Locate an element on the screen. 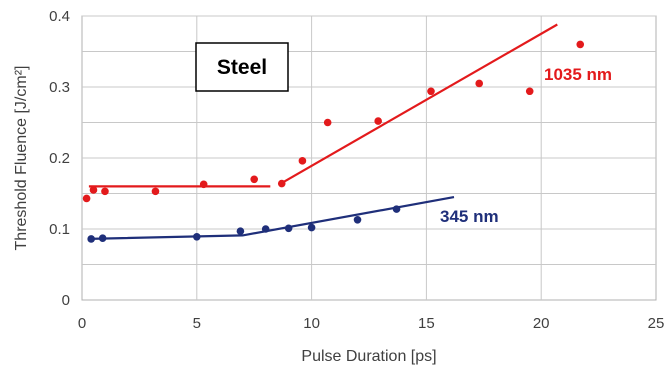 This screenshot has width=672, height=375. series-label-345nm: 345 nm is located at coordinates (469, 216).